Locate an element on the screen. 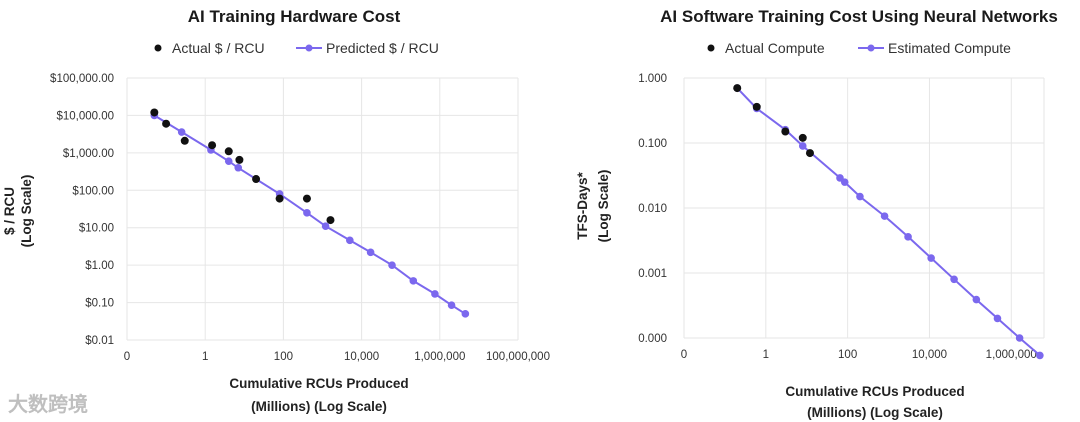  y-tick-label: $1,000.00 is located at coordinates (88, 154).